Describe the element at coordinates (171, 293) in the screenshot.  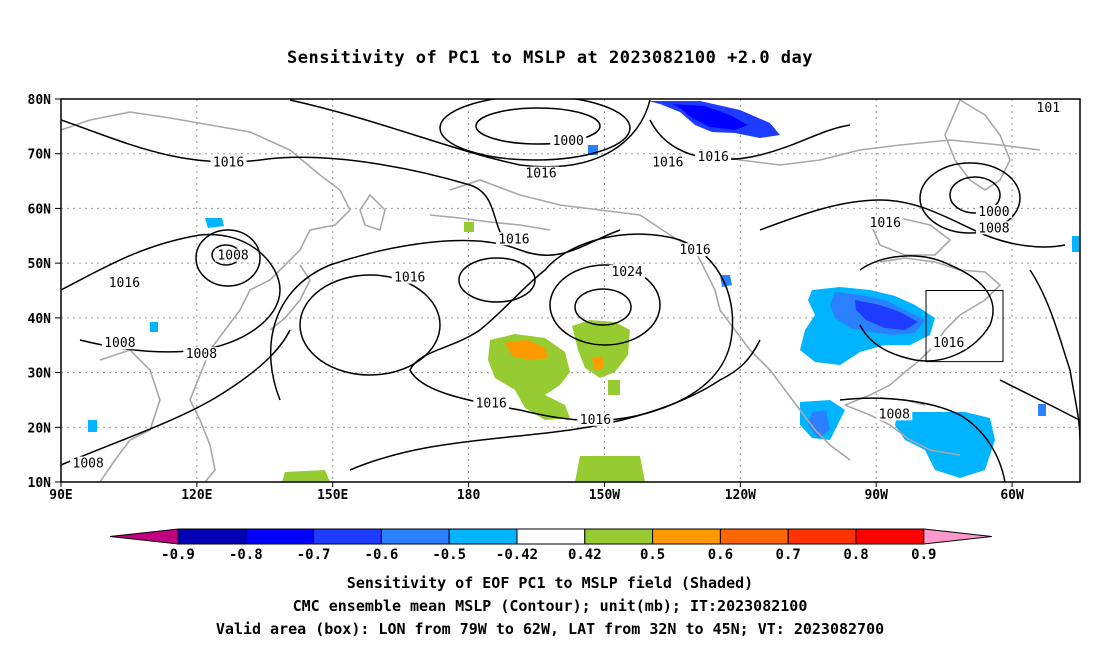
I see `contour-1008-asia` at that location.